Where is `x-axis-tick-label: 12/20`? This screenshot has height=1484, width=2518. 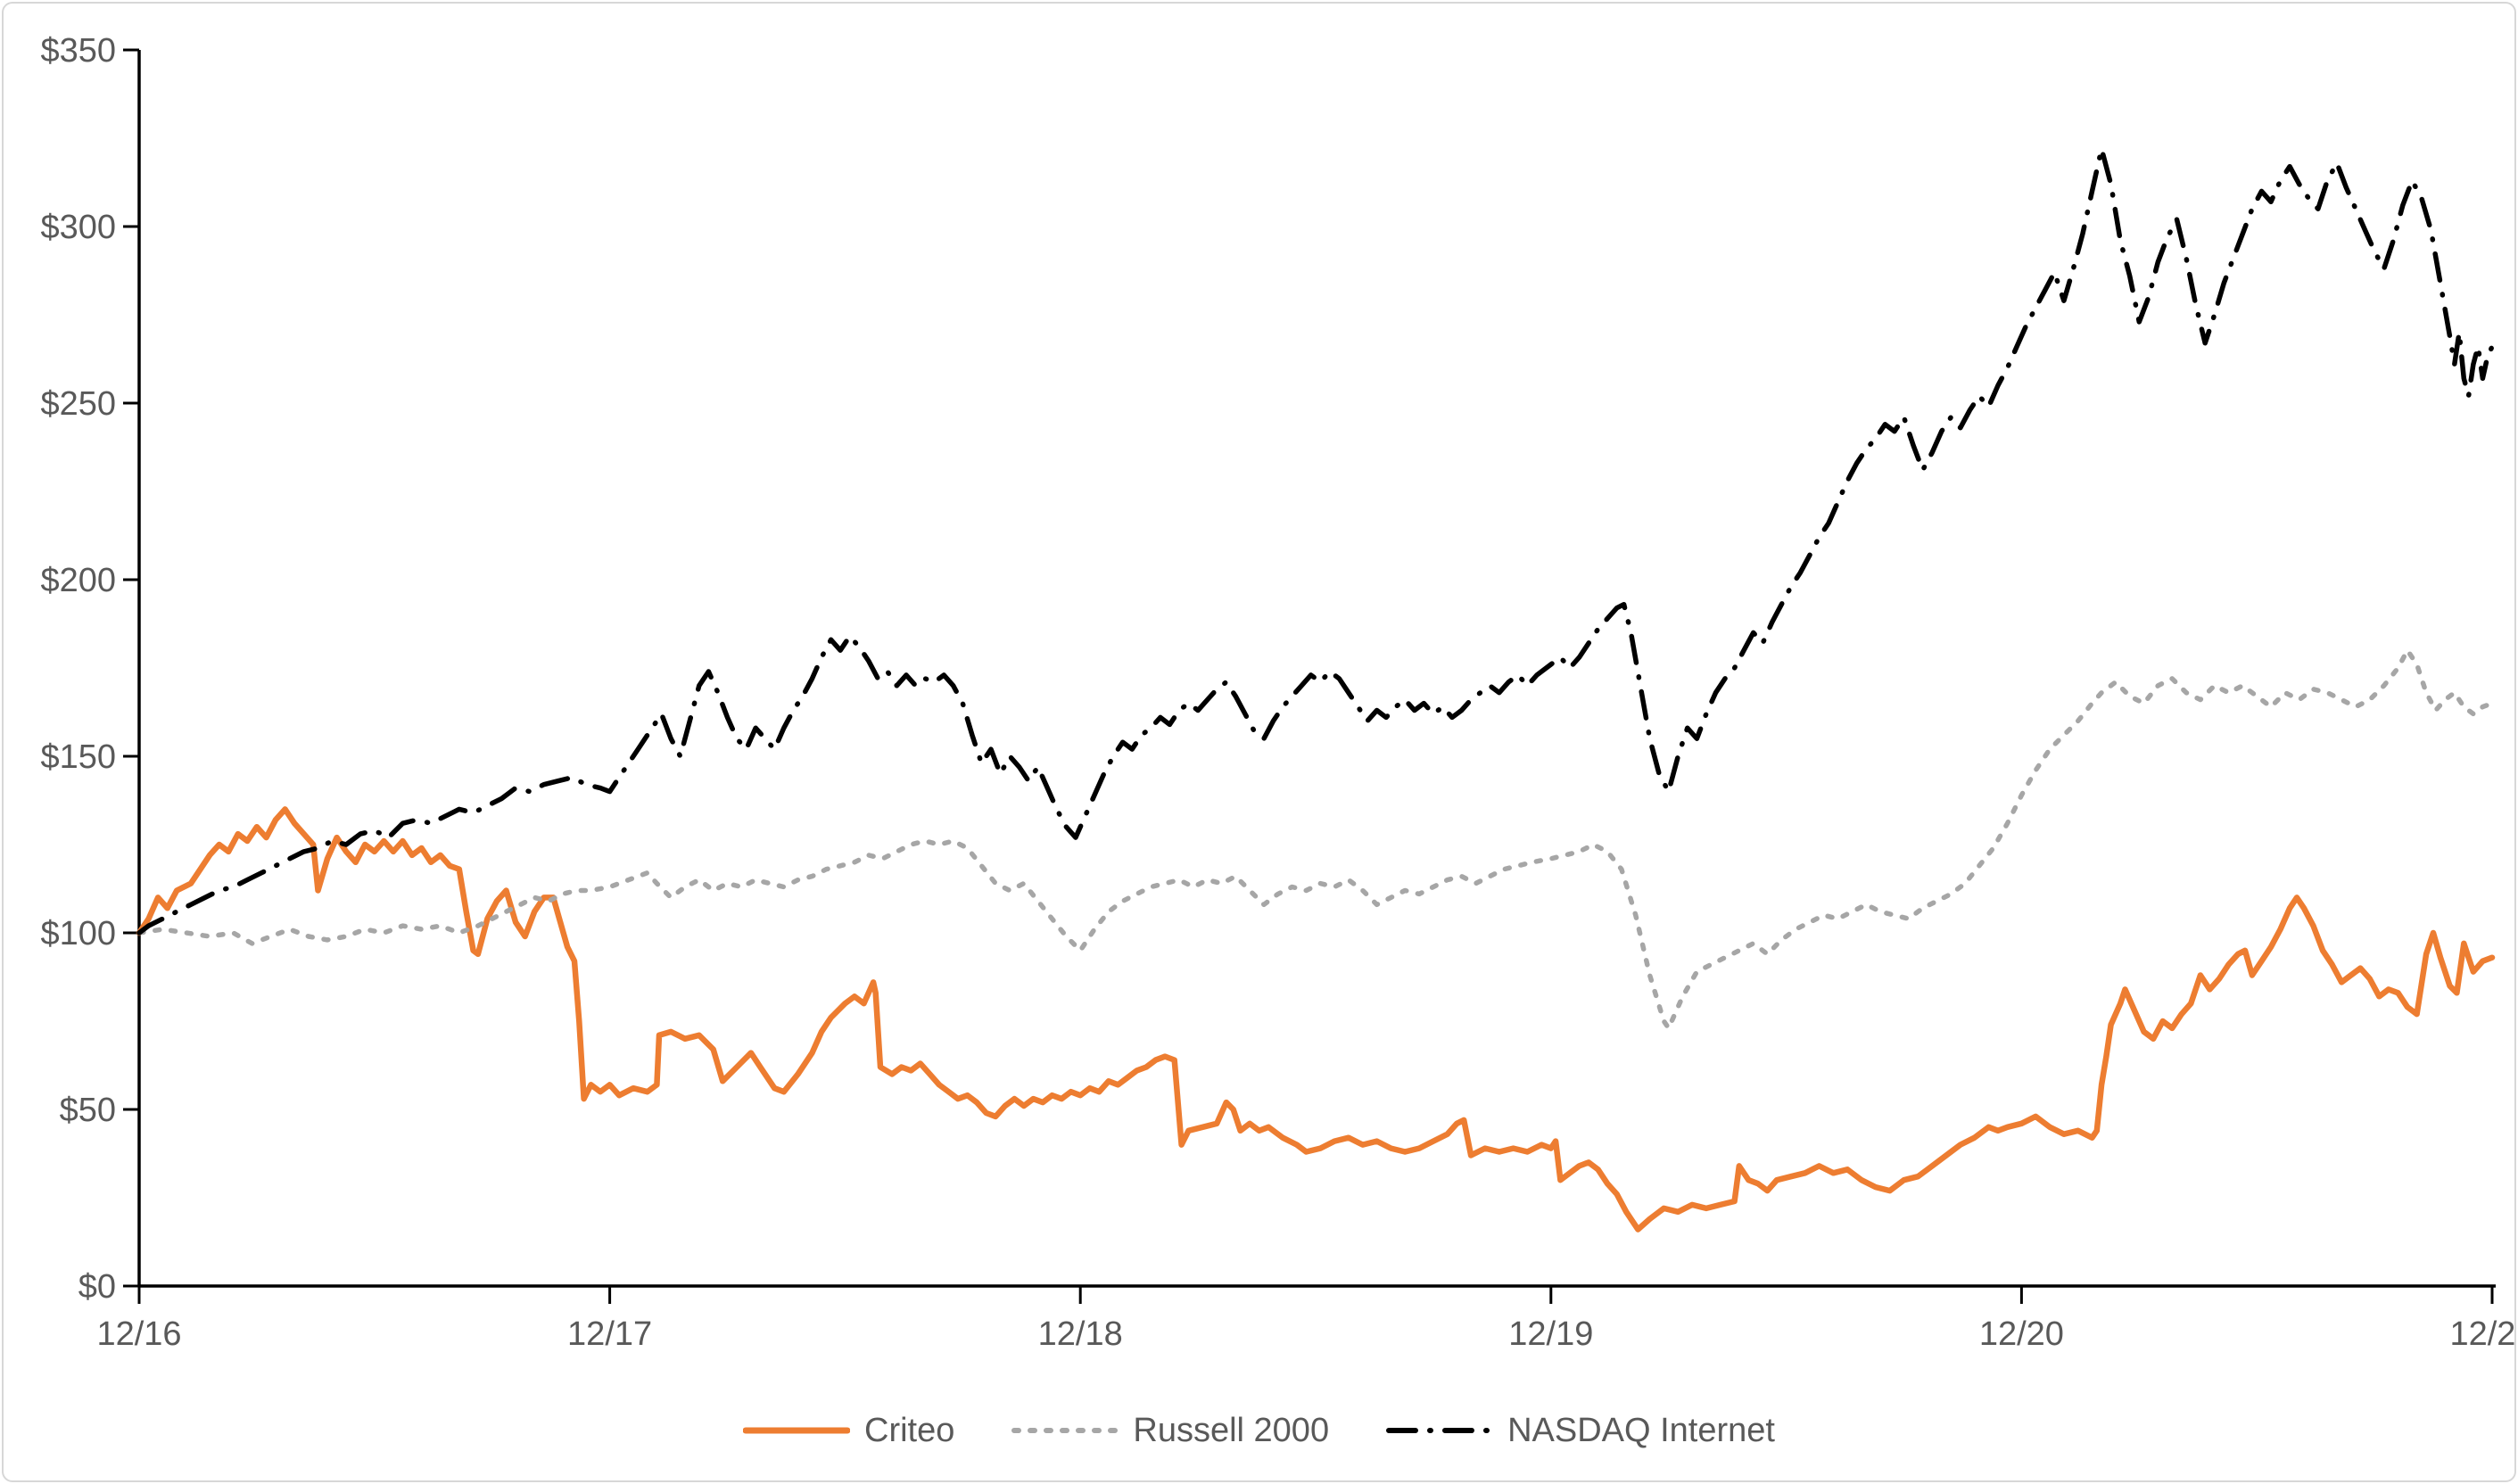 x-axis-tick-label: 12/20 is located at coordinates (2022, 1334).